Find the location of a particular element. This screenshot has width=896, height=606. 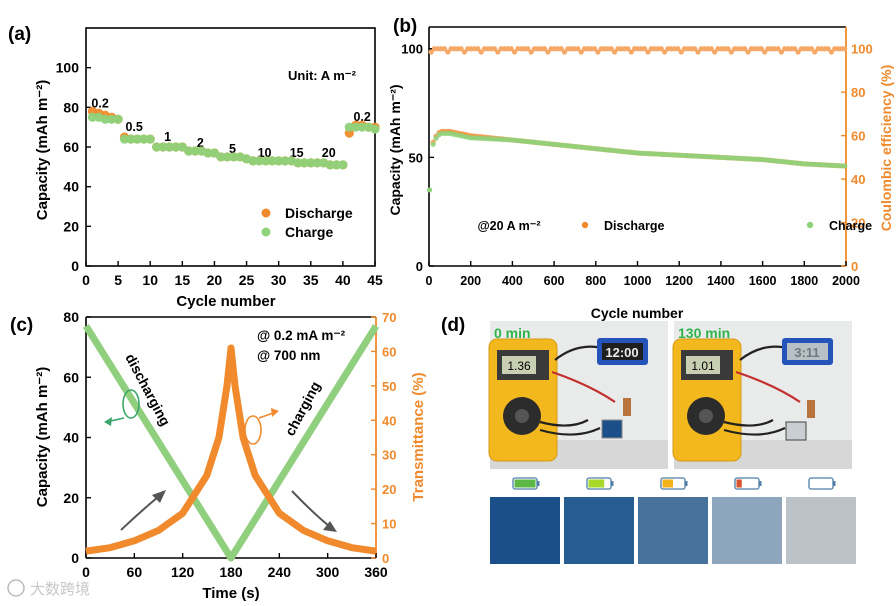

panel-a-rate-label: 2 is located at coordinates (200, 143).